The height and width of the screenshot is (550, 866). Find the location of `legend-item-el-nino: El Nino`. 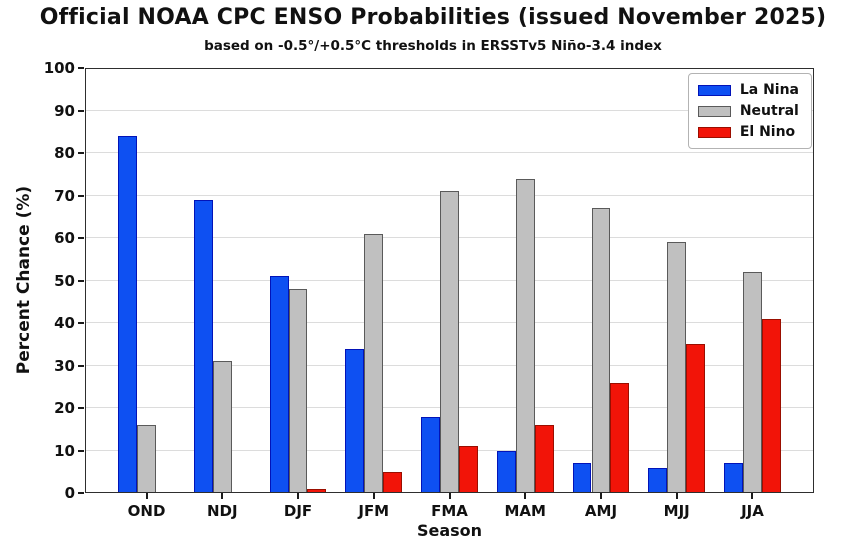

legend-item-el-nino: El Nino is located at coordinates (748, 132).